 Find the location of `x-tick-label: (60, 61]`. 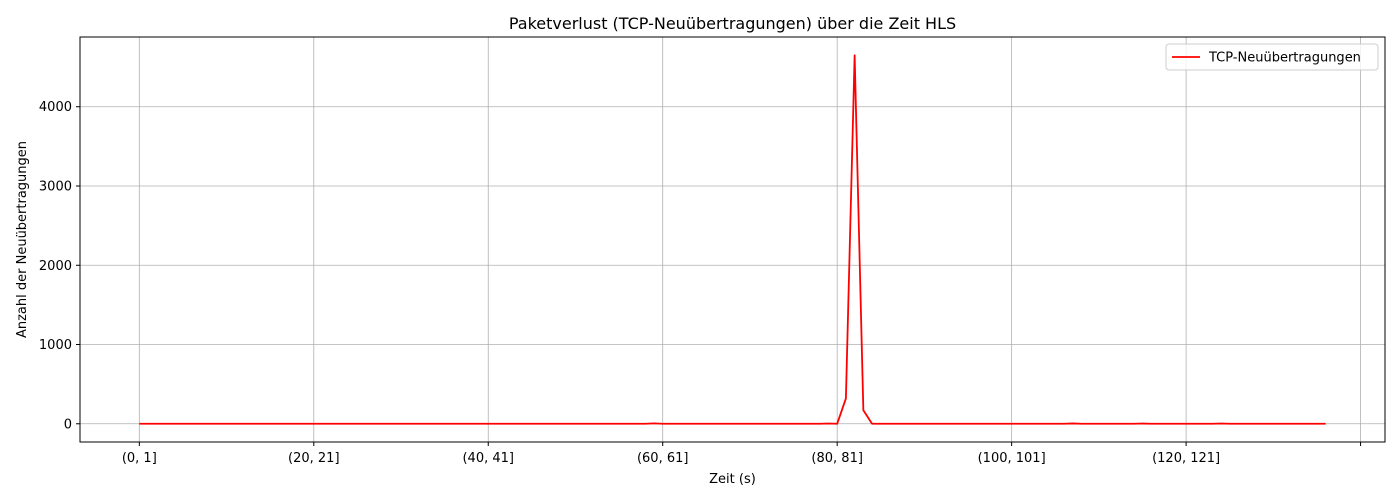

x-tick-label: (60, 61] is located at coordinates (663, 458).